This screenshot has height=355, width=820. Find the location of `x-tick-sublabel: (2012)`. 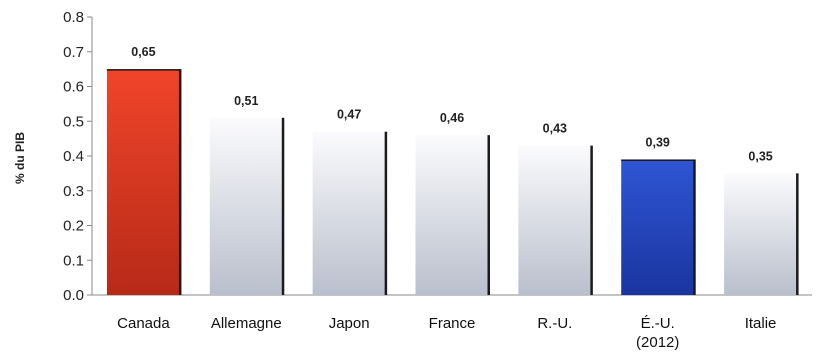

x-tick-sublabel: (2012) is located at coordinates (657, 342).